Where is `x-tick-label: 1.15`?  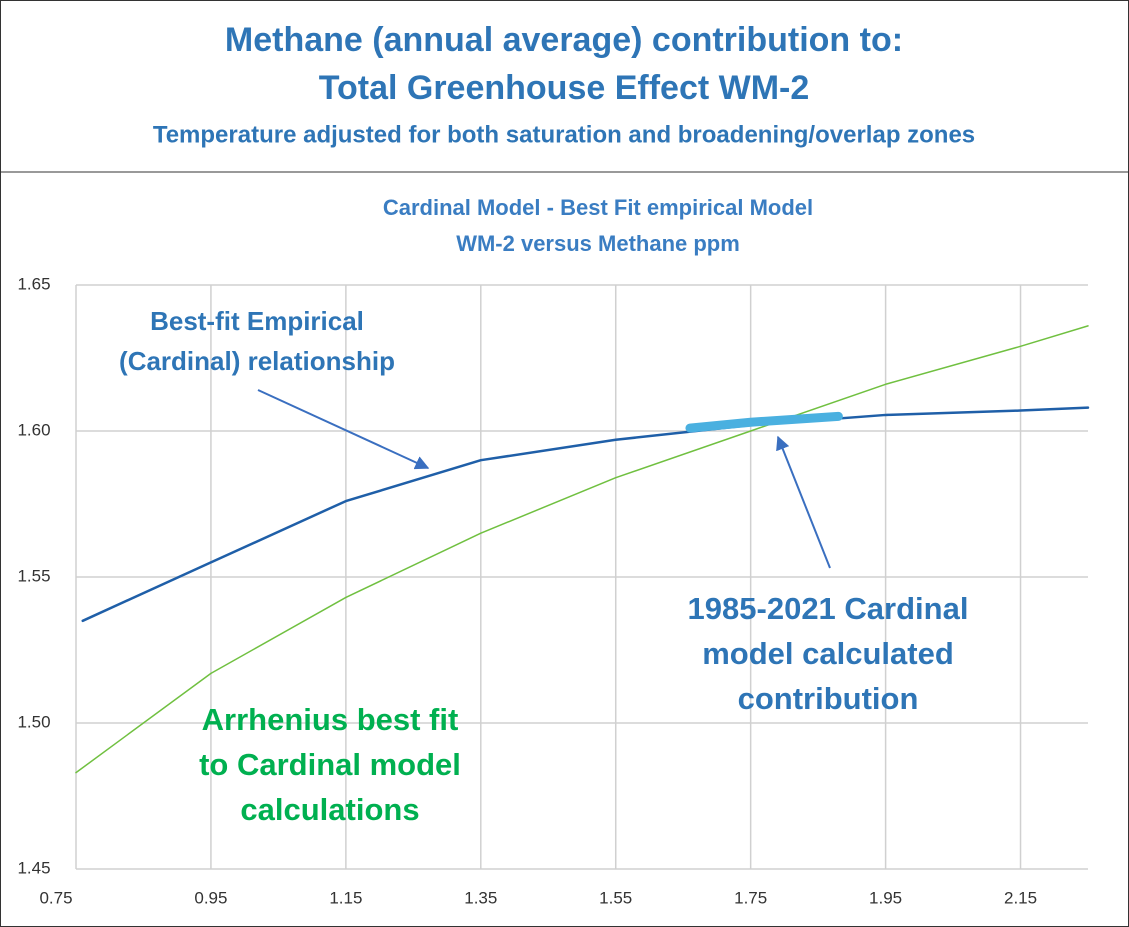
x-tick-label: 1.15 is located at coordinates (345, 897).